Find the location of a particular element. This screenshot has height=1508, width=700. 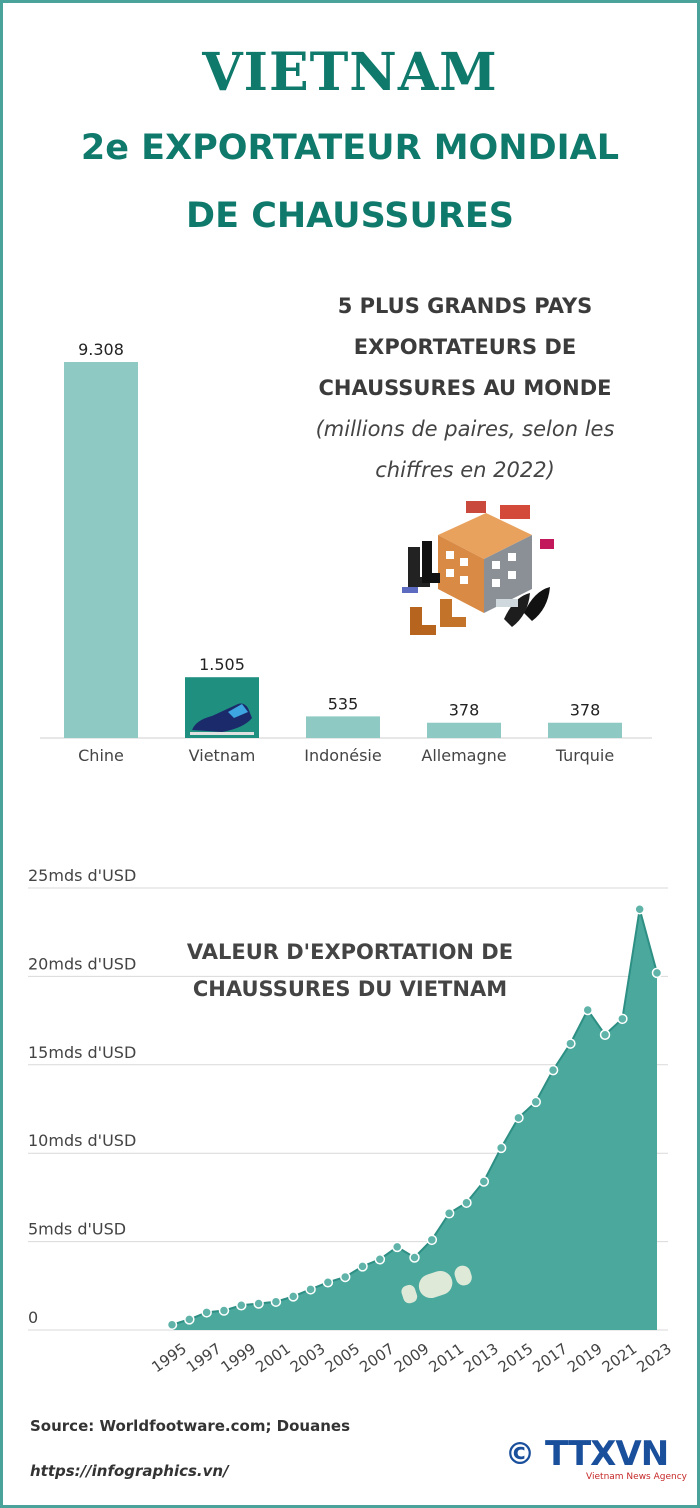

shoe-factory-illustration is located at coordinates (478, 568).